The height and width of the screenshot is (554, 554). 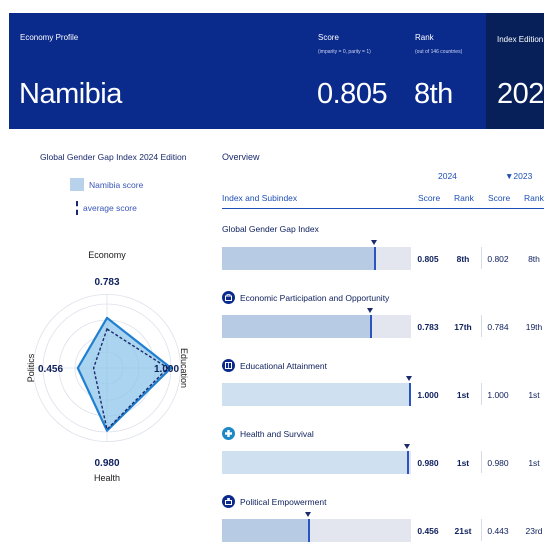 What do you see at coordinates (31, 367) in the screenshot?
I see `radar-axis-politics: Politics` at bounding box center [31, 367].